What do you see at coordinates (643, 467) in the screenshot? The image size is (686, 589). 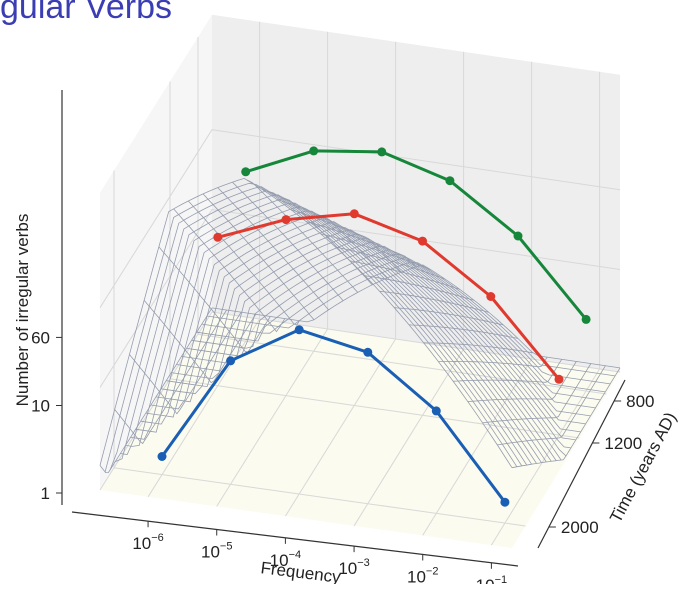 I see `z-axis-label: Time (years AD)` at bounding box center [643, 467].